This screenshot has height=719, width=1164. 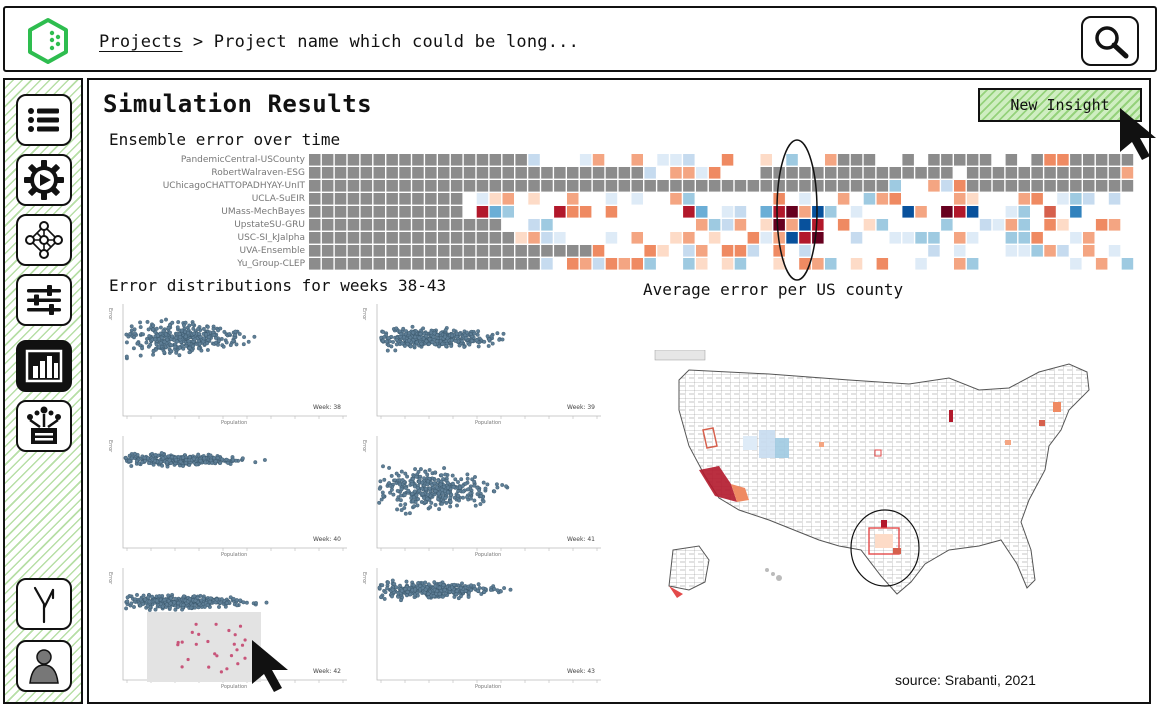 I want to click on sidebar-item-branch, so click(x=44, y=604).